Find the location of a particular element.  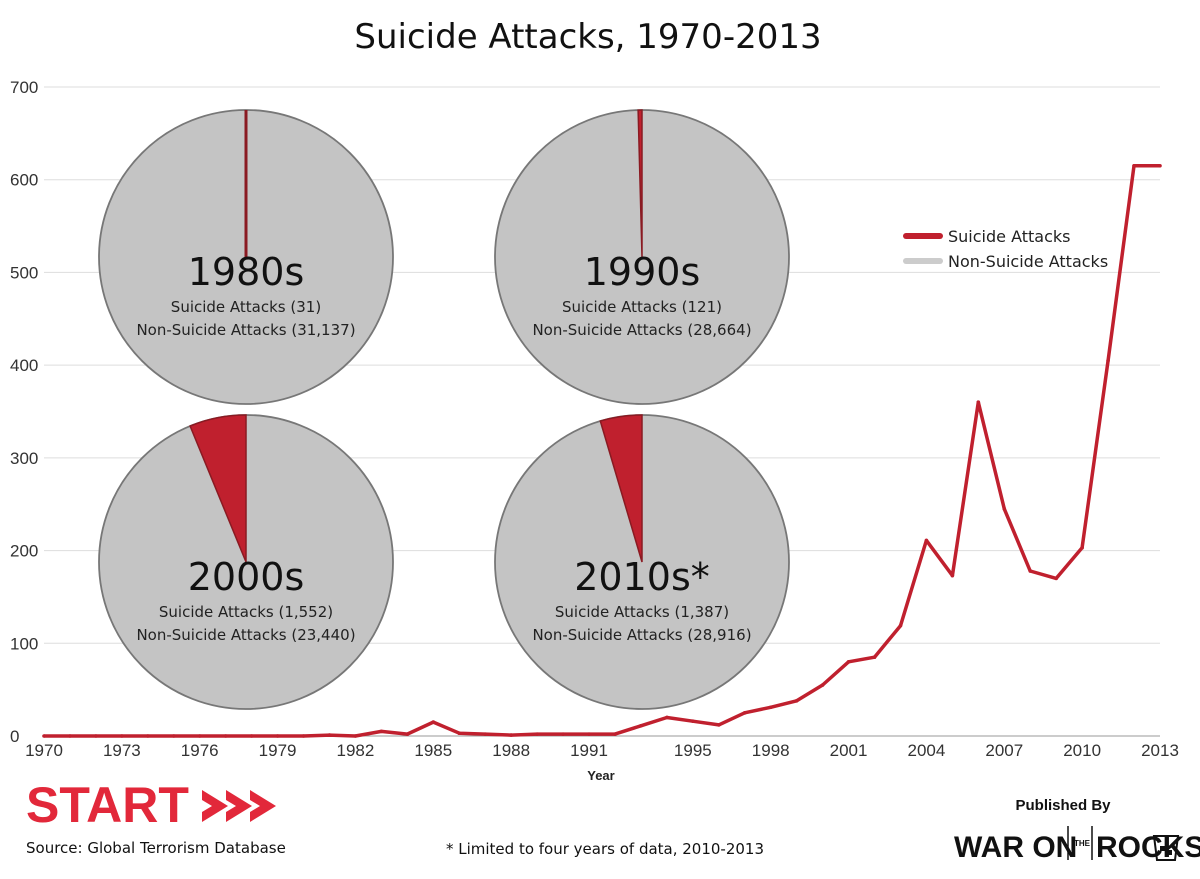

x-tick-label: 2013 is located at coordinates (1160, 750).